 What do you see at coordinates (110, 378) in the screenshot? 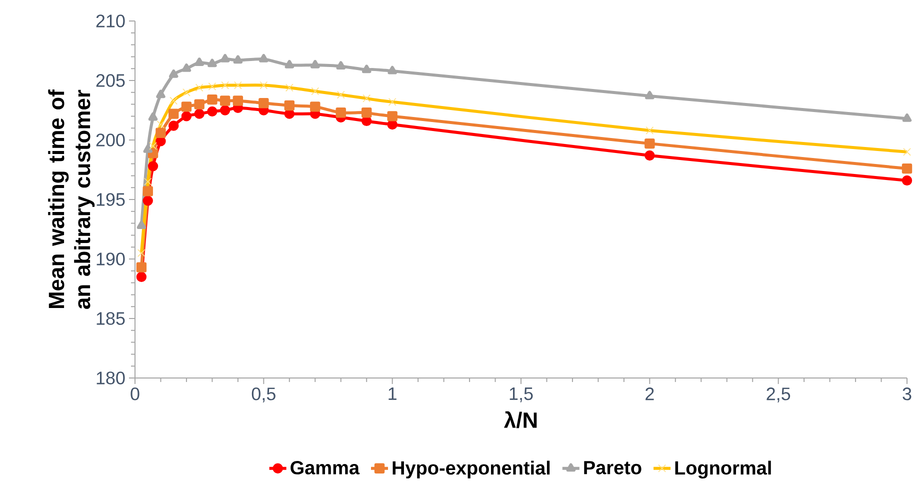
I see `y-tick-label: 180` at bounding box center [110, 378].